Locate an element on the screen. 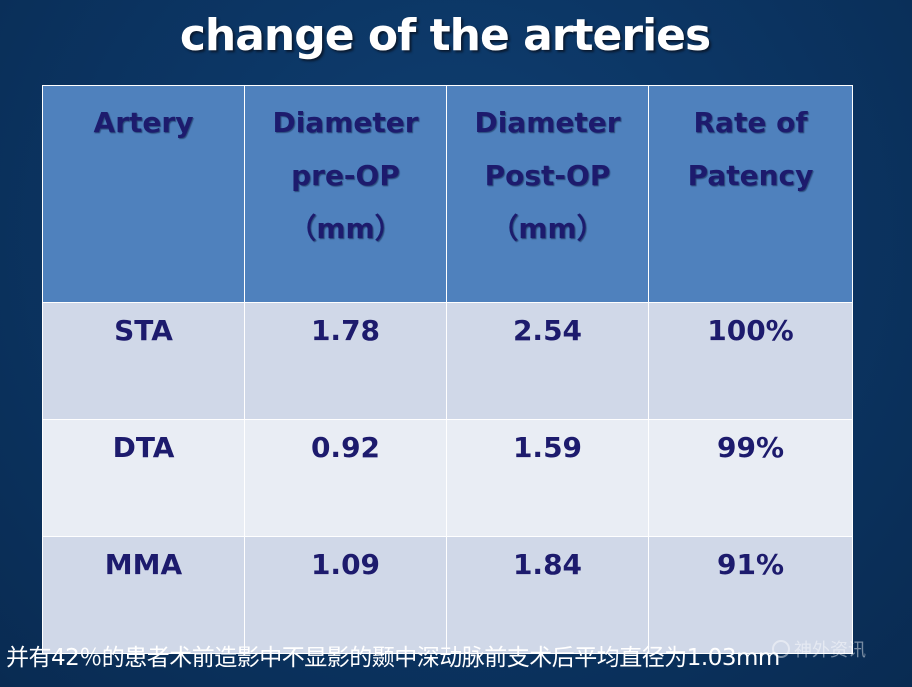 Image resolution: width=912 pixels, height=687 pixels. header-diameter-pre-op: Diameter pre-OP （mm） is located at coordinates (345, 194).